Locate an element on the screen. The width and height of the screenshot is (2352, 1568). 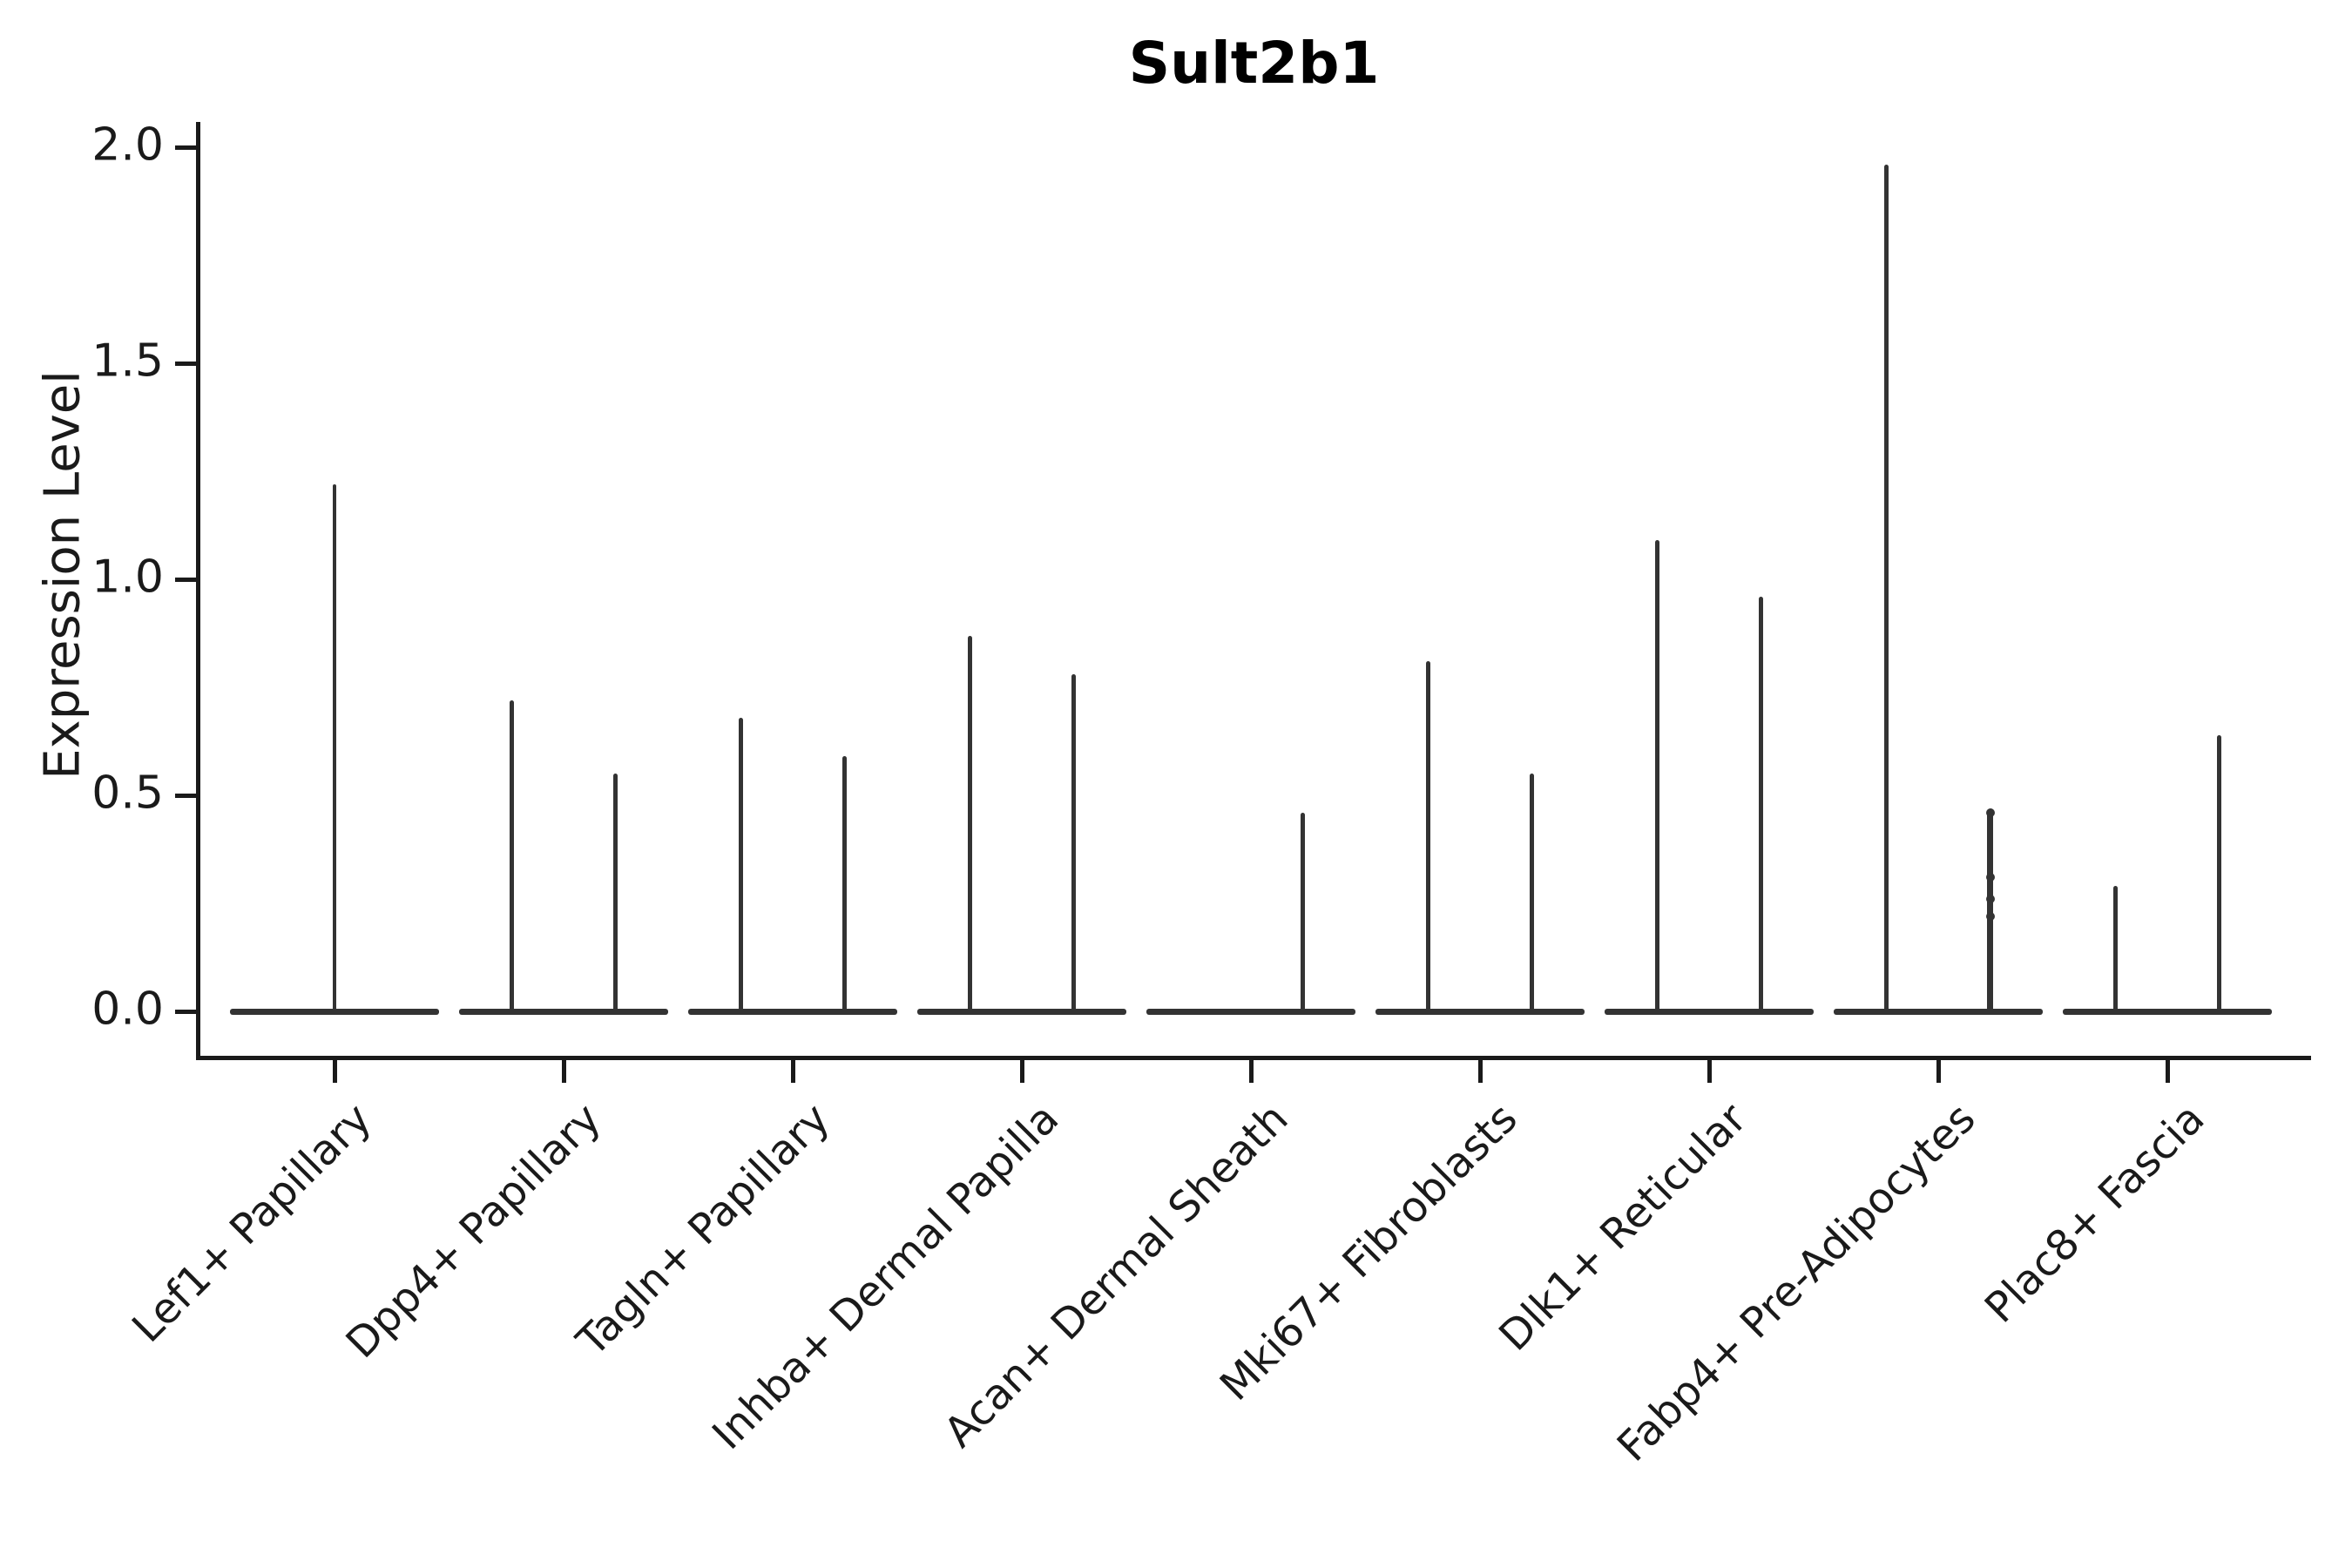
y-tick-label: 2.0 is located at coordinates (127, 145).